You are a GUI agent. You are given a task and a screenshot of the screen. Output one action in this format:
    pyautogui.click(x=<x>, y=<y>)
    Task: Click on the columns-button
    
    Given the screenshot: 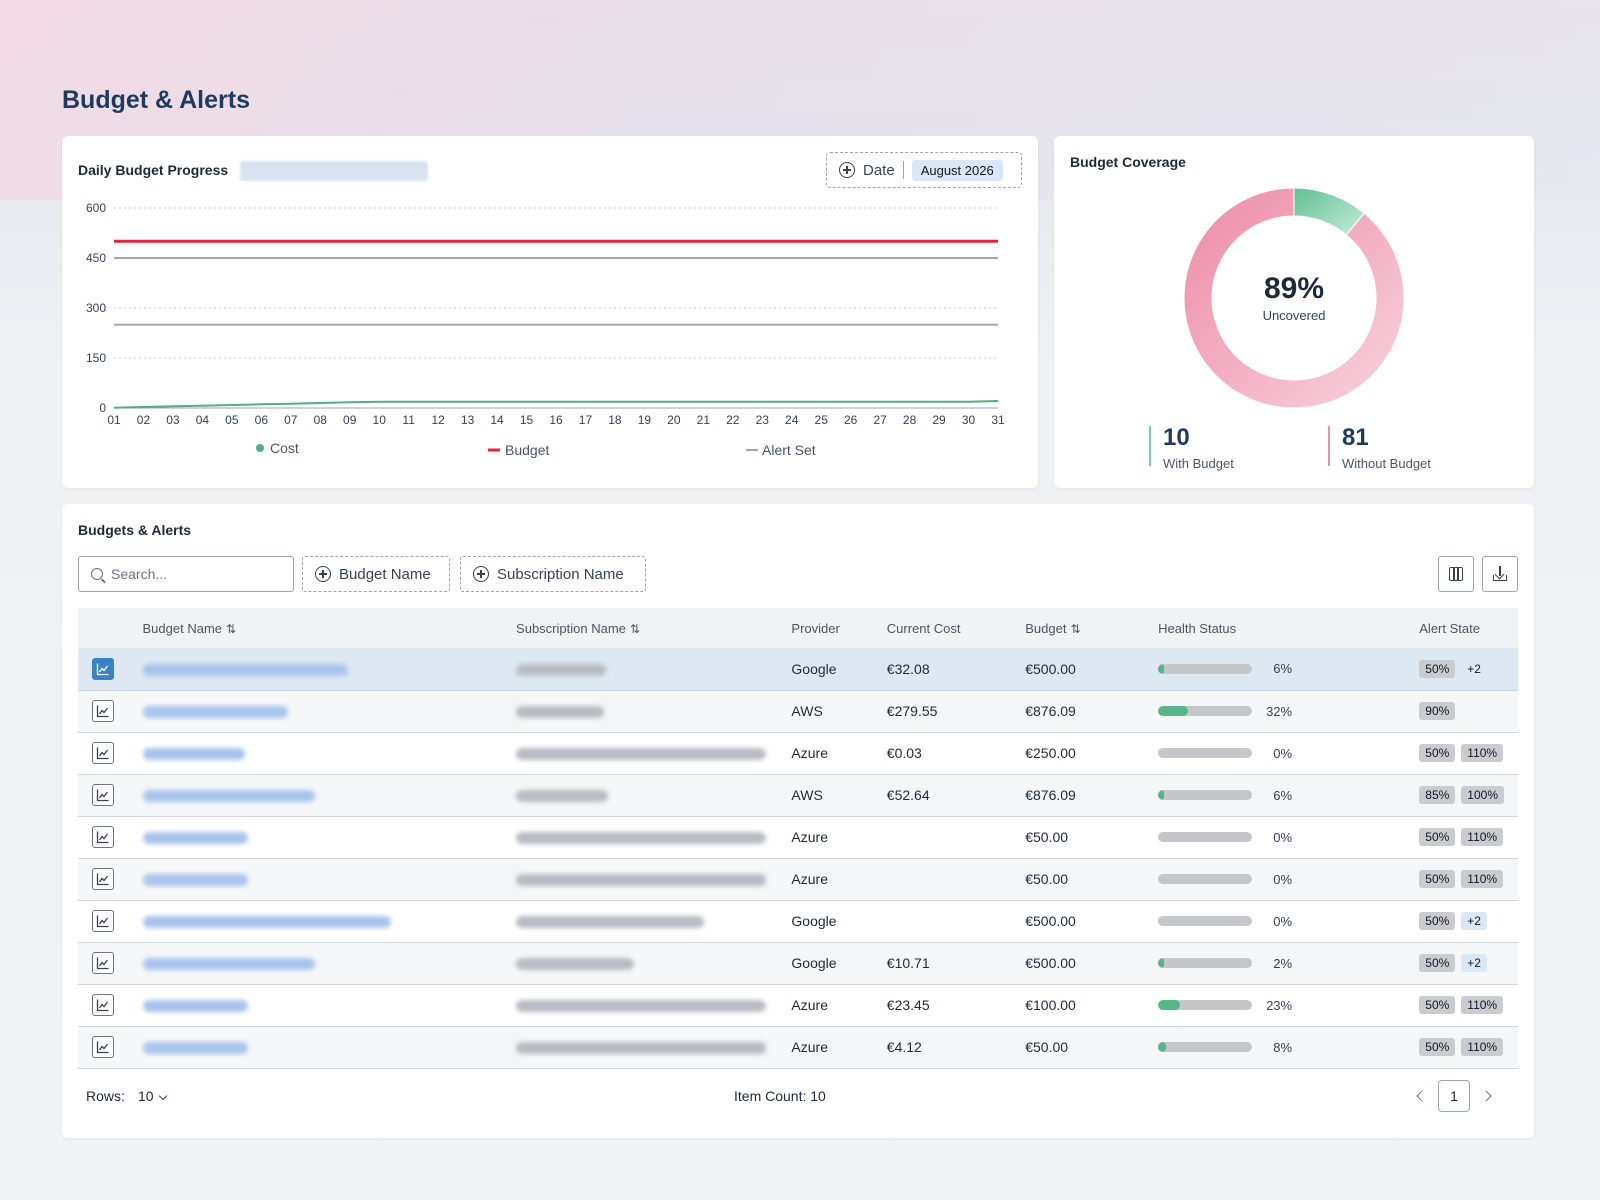 What is the action you would take?
    pyautogui.click(x=1456, y=574)
    